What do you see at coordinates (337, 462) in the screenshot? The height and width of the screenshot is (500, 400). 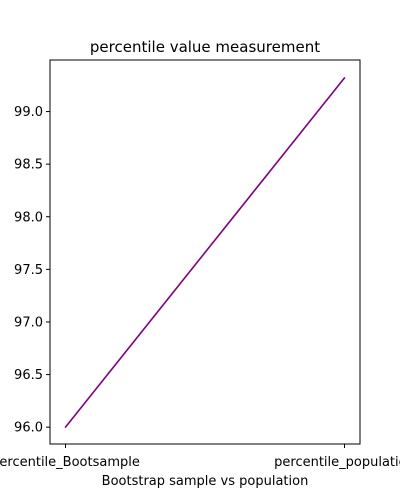 I see `x-tick-label: percentile_population` at bounding box center [337, 462].